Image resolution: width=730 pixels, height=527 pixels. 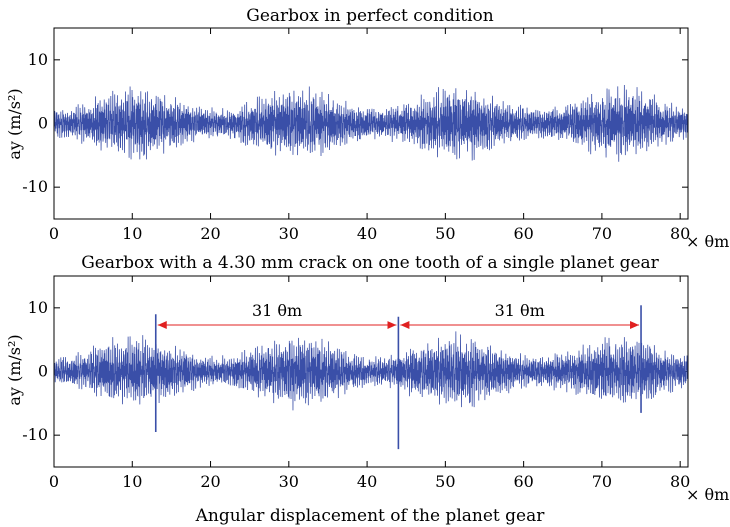 I want to click on impulse-spacing-annotations: 31 θm 31 θm, so click(x=398, y=315).